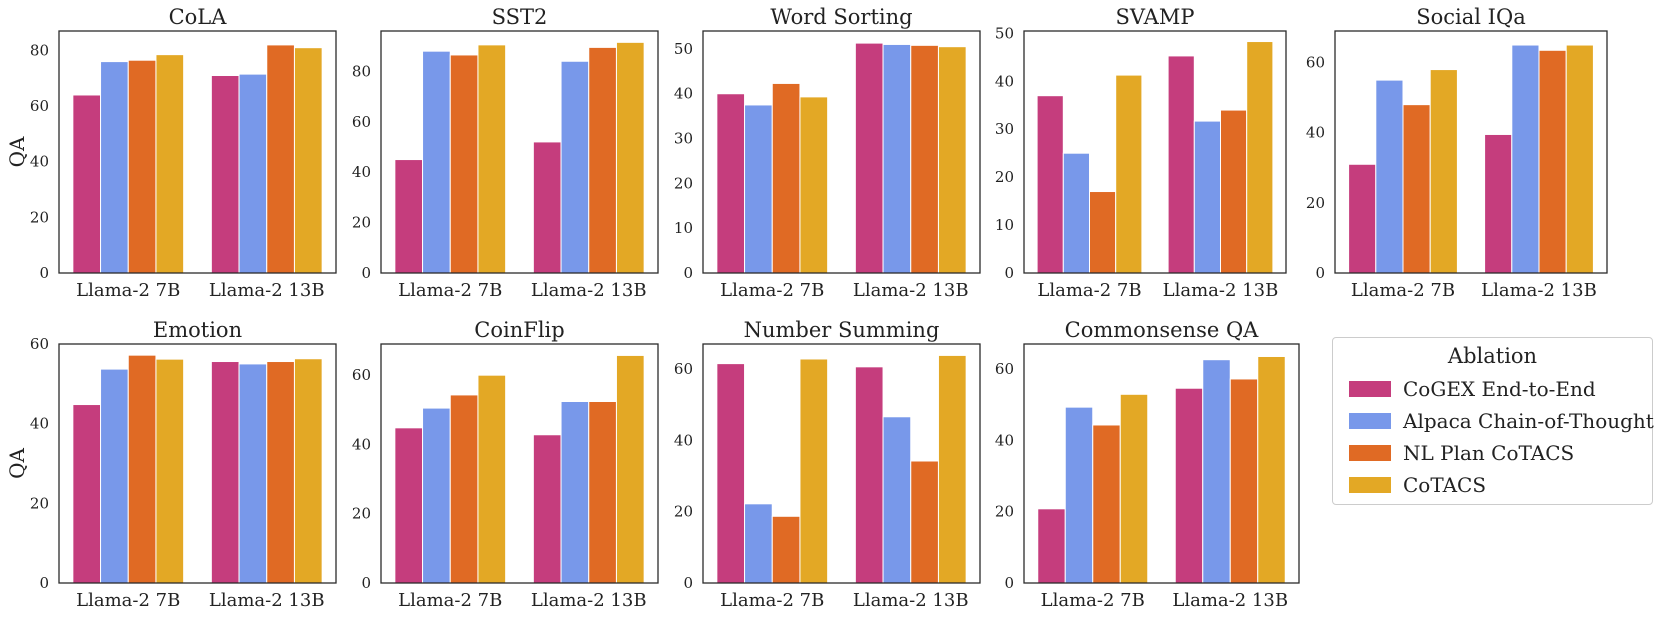  What do you see at coordinates (1370, 485) in the screenshot?
I see `legend-swatch-cotacs` at bounding box center [1370, 485].